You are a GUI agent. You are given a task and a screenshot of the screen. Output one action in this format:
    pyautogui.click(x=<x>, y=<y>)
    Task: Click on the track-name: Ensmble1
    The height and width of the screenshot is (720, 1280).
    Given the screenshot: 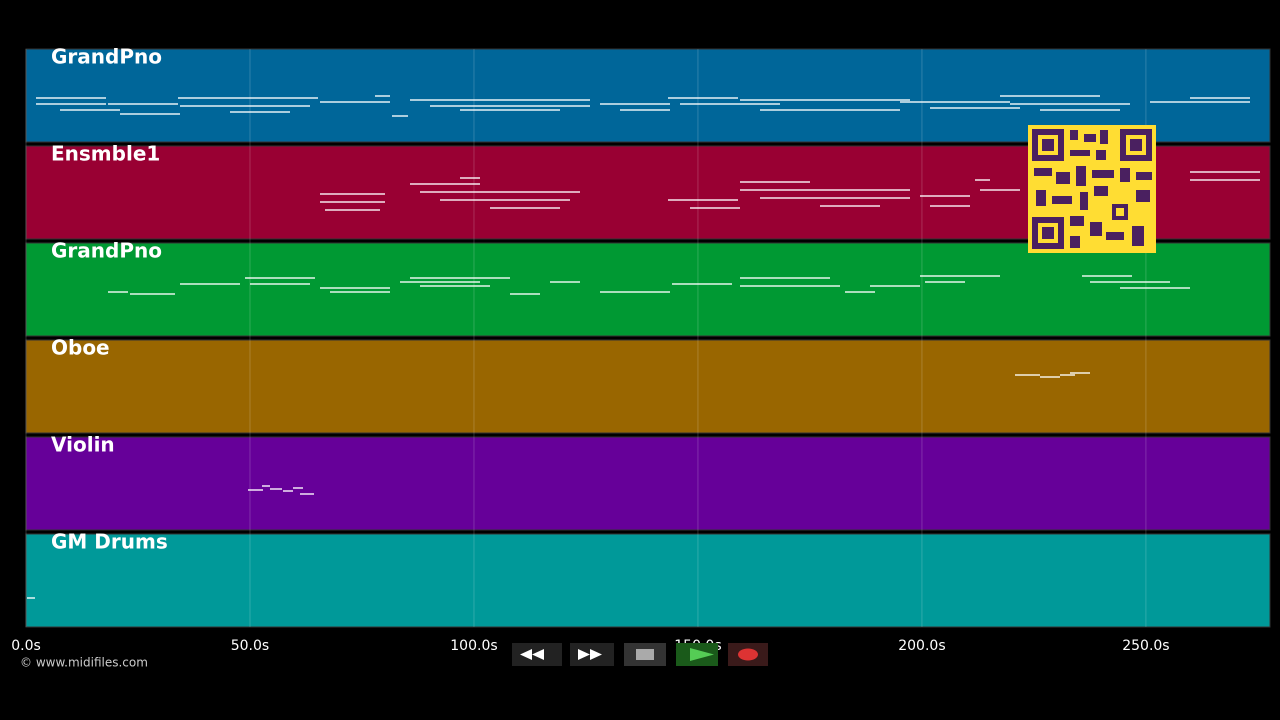 What is the action you would take?
    pyautogui.click(x=105, y=154)
    